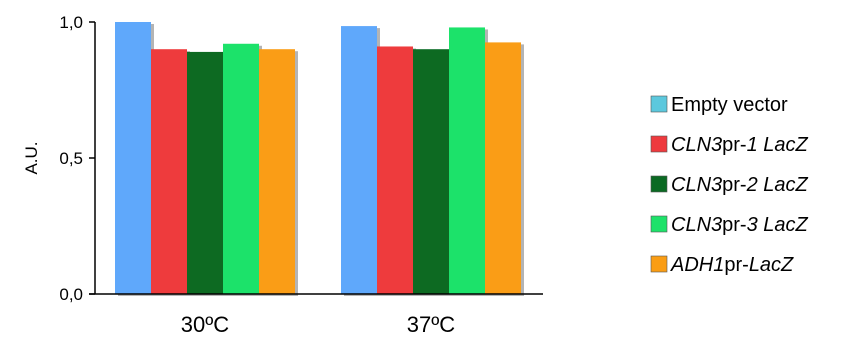 The height and width of the screenshot is (341, 847). I want to click on legend-label: Empty vector, so click(729, 105).